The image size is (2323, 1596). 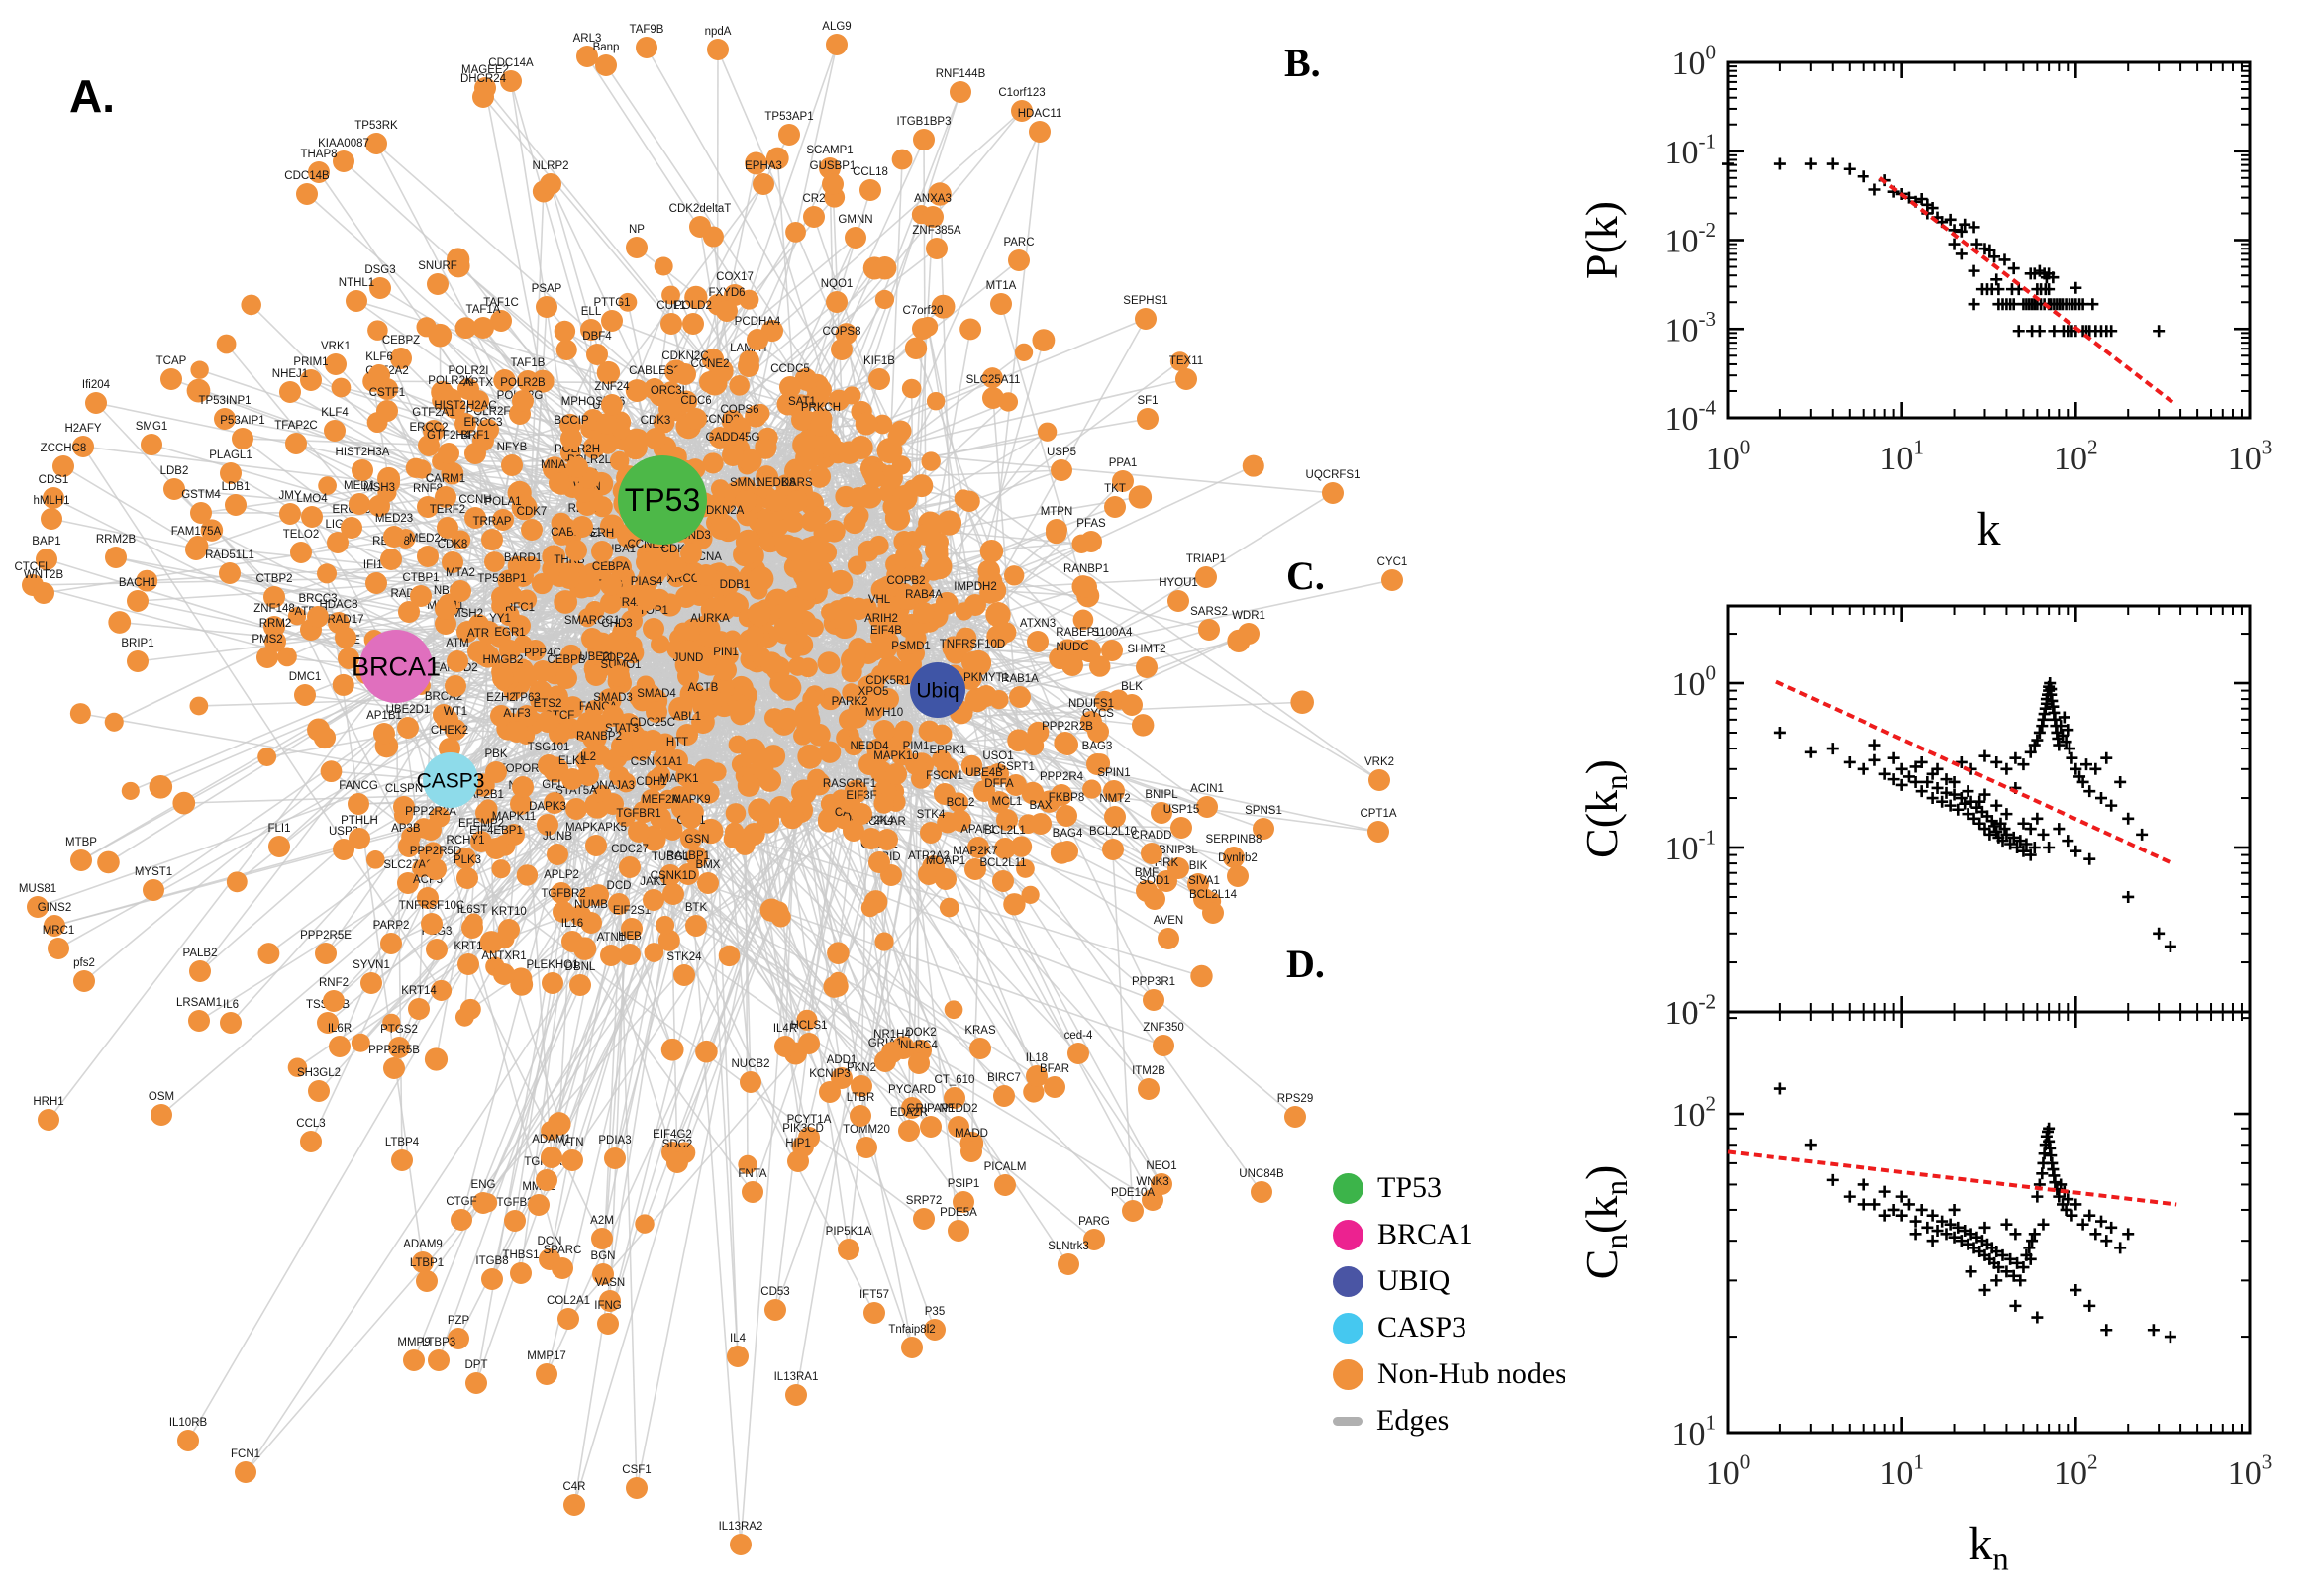 What do you see at coordinates (552, 1140) in the screenshot?
I see `network-node-label: ADAM1` at bounding box center [552, 1140].